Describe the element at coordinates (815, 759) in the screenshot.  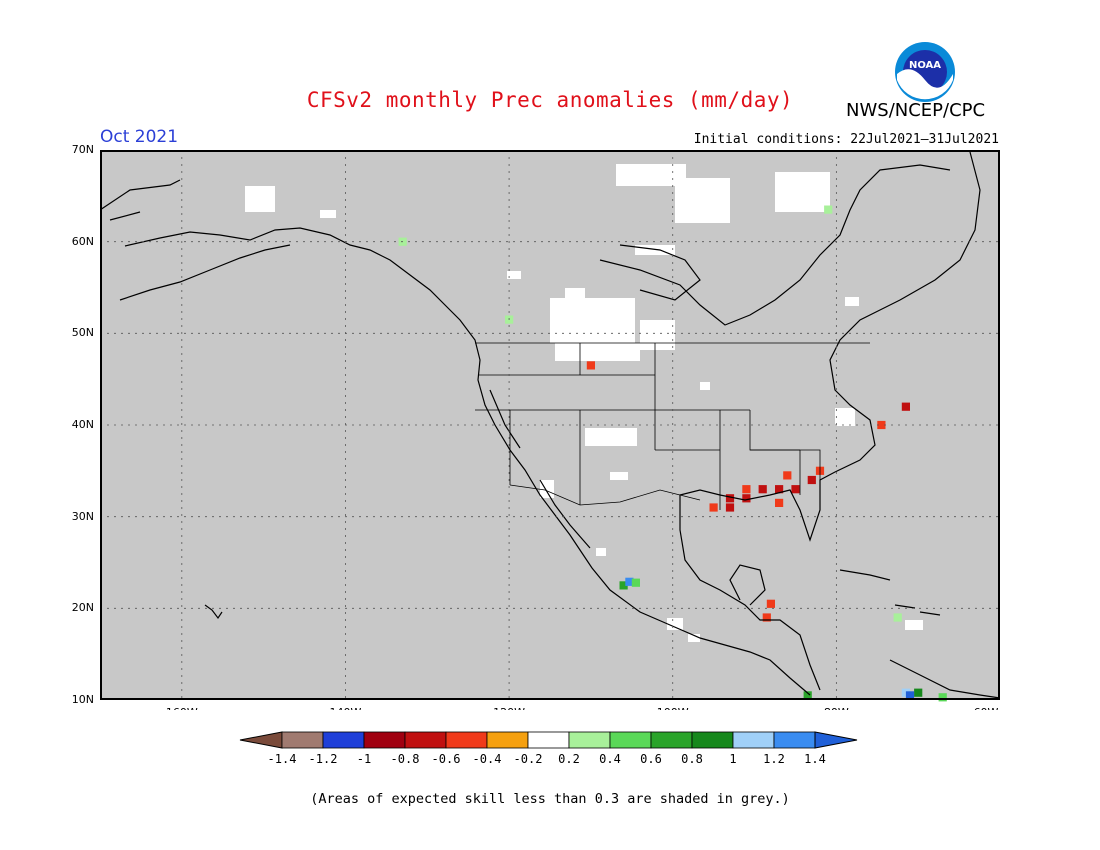
I see `colorbar-label: 1.4` at that location.